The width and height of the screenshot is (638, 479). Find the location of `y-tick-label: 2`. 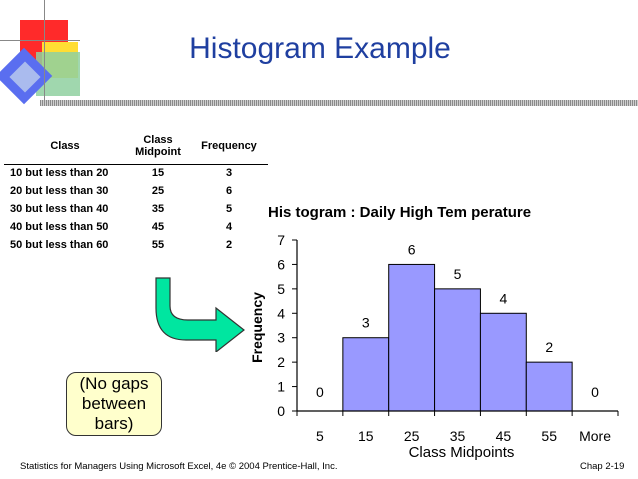

y-tick-label: 2 is located at coordinates (281, 362).